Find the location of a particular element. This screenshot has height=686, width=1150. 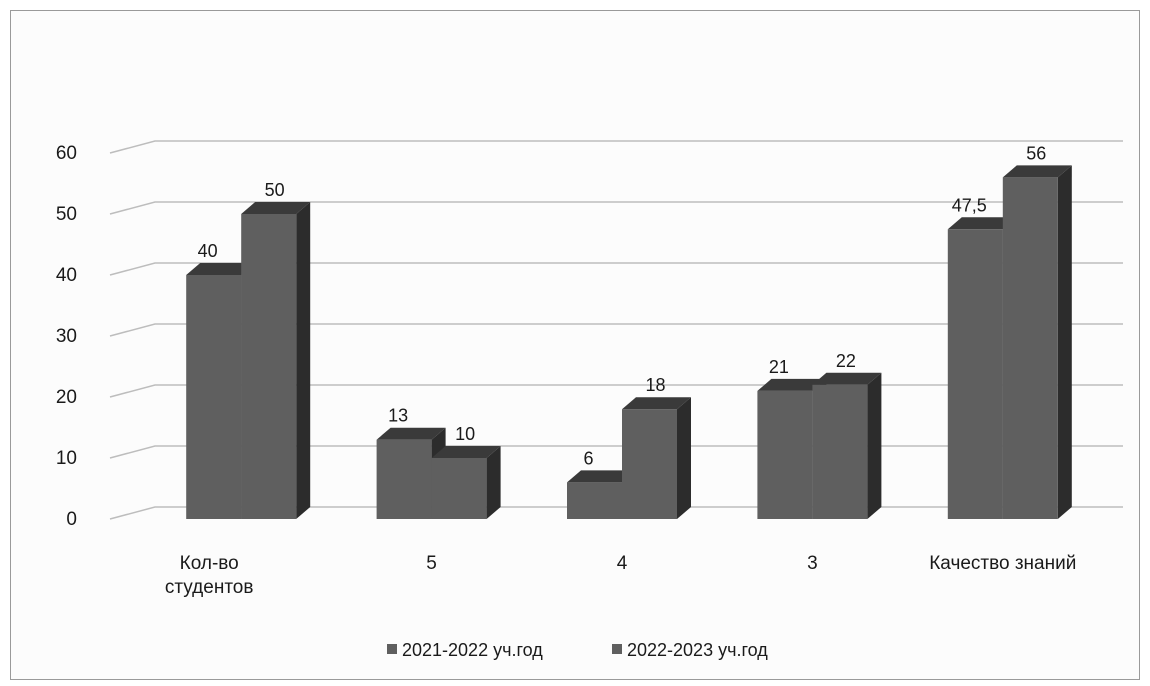

y-axis-ticks: 0 10 20 30 40 50 60 is located at coordinates (66, 336).